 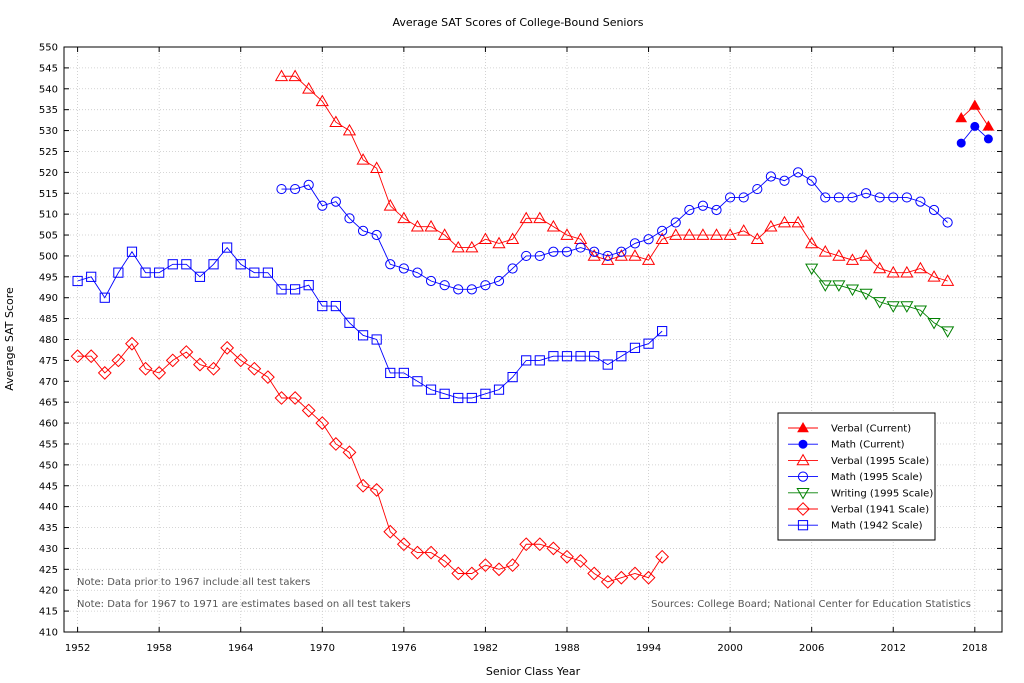 What do you see at coordinates (485, 648) in the screenshot?
I see `x-tick-label: 1982` at bounding box center [485, 648].